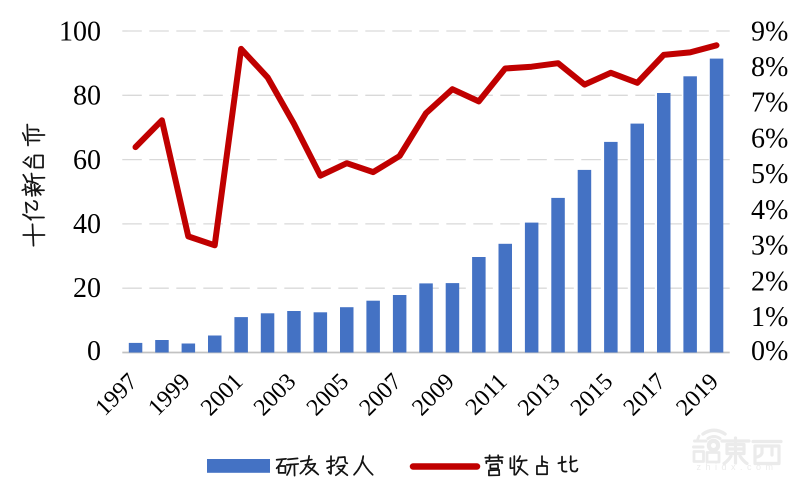 Image resolution: width=800 pixels, height=488 pixels. Describe the element at coordinates (275, 395) in the screenshot. I see `svg-text: 2003` at that location.